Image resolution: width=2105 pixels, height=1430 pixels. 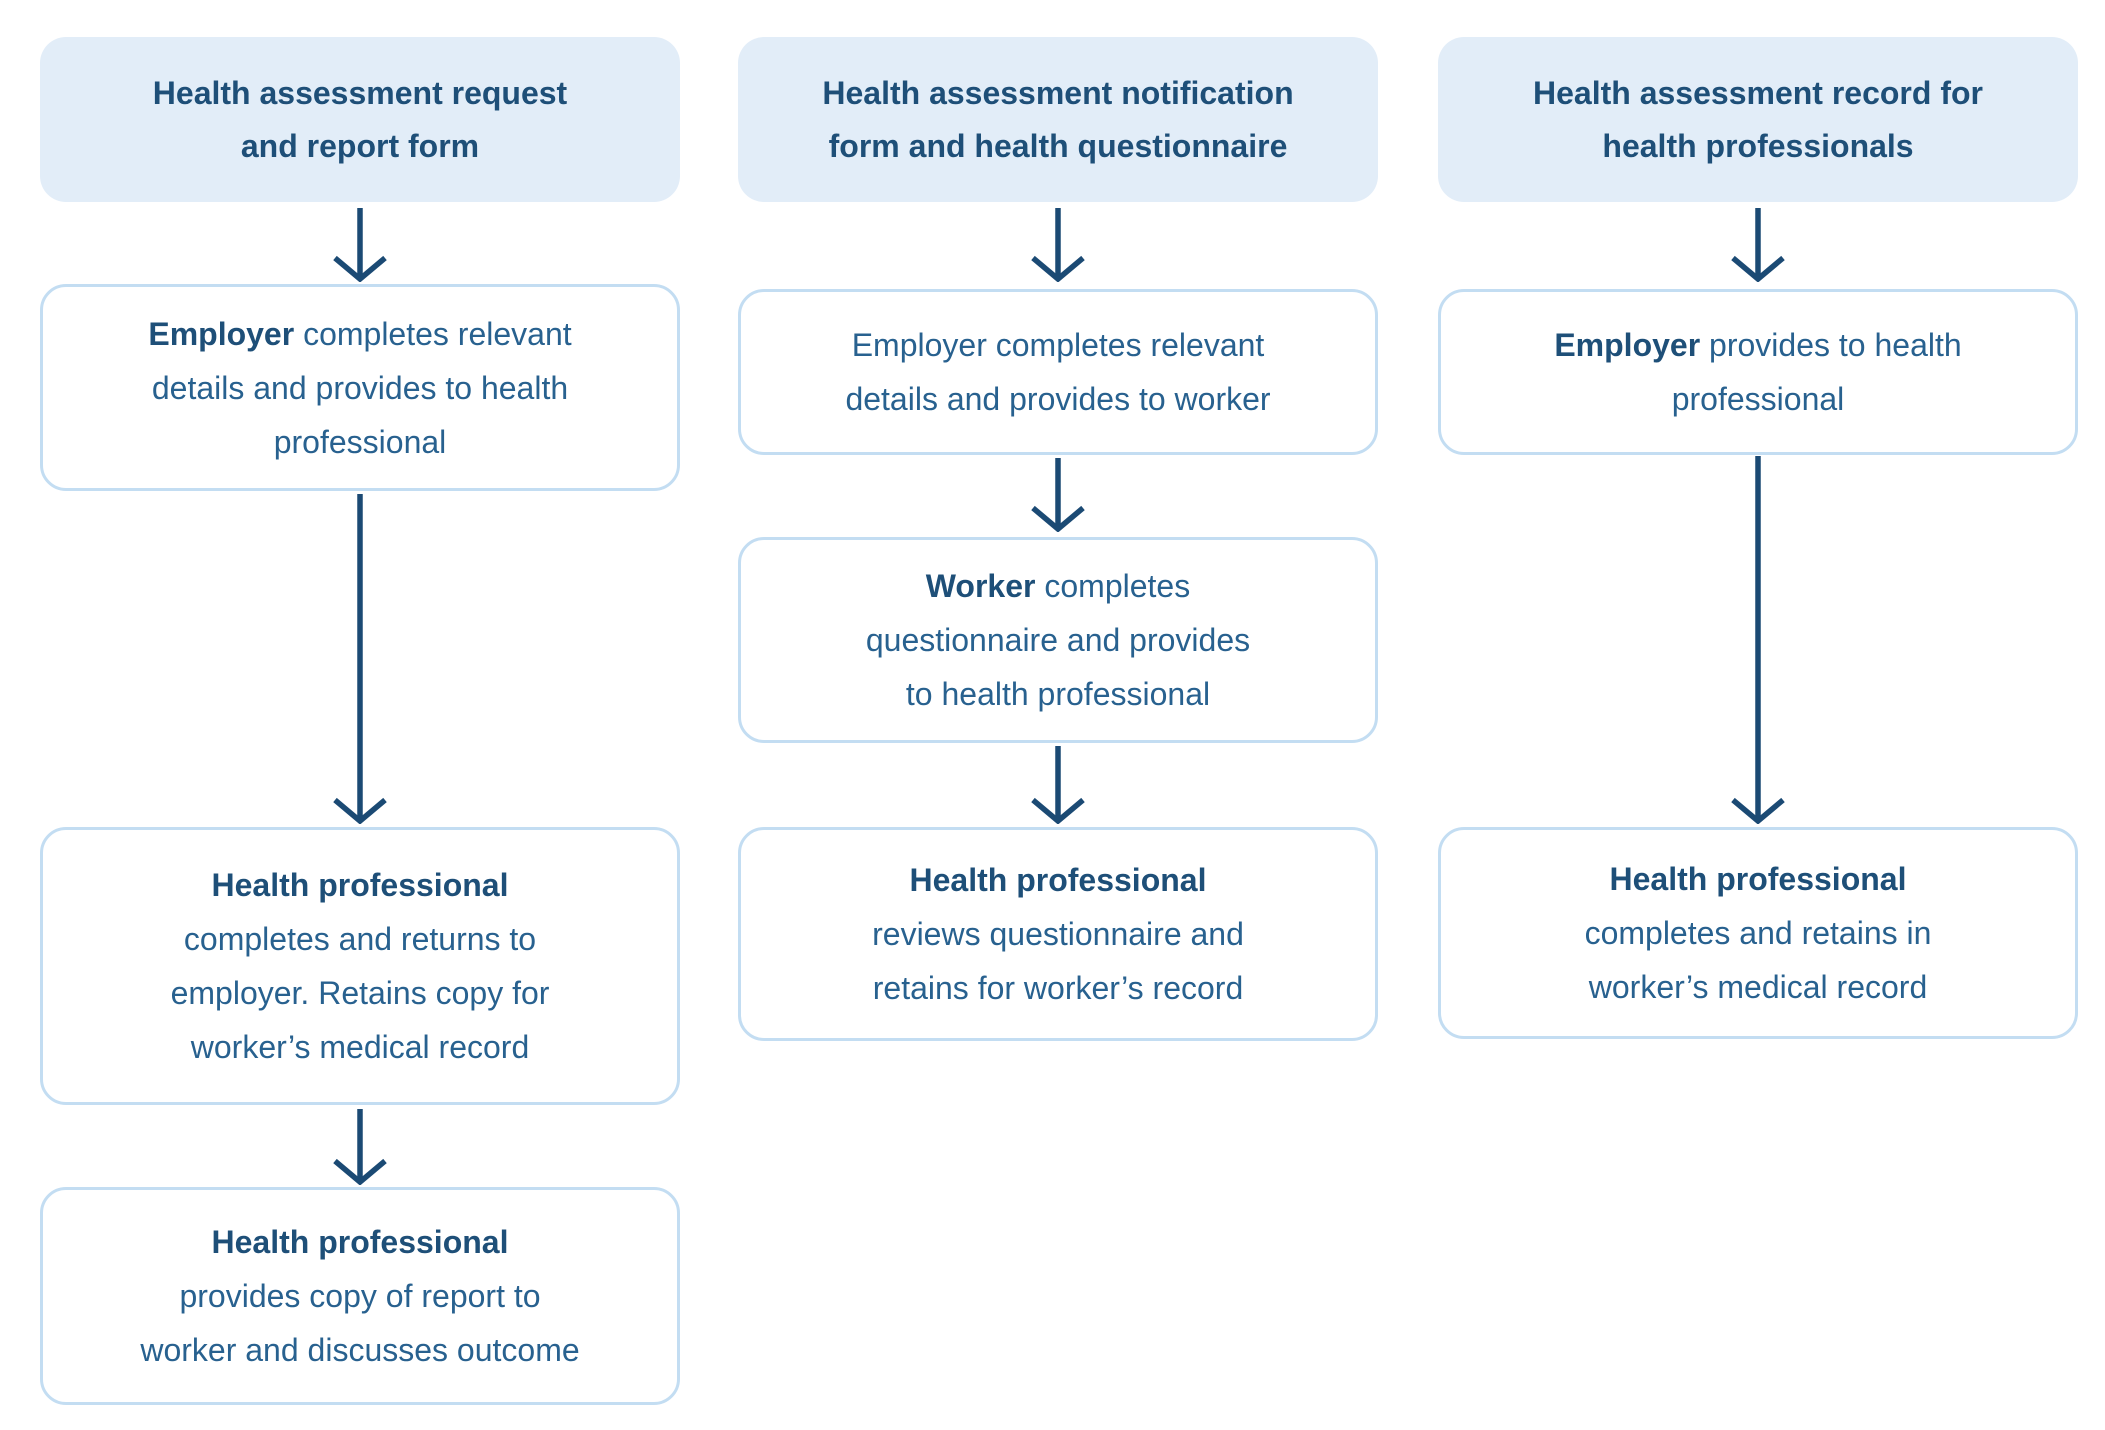 I want to click on line-text: provides to health, so click(x=1835, y=345).